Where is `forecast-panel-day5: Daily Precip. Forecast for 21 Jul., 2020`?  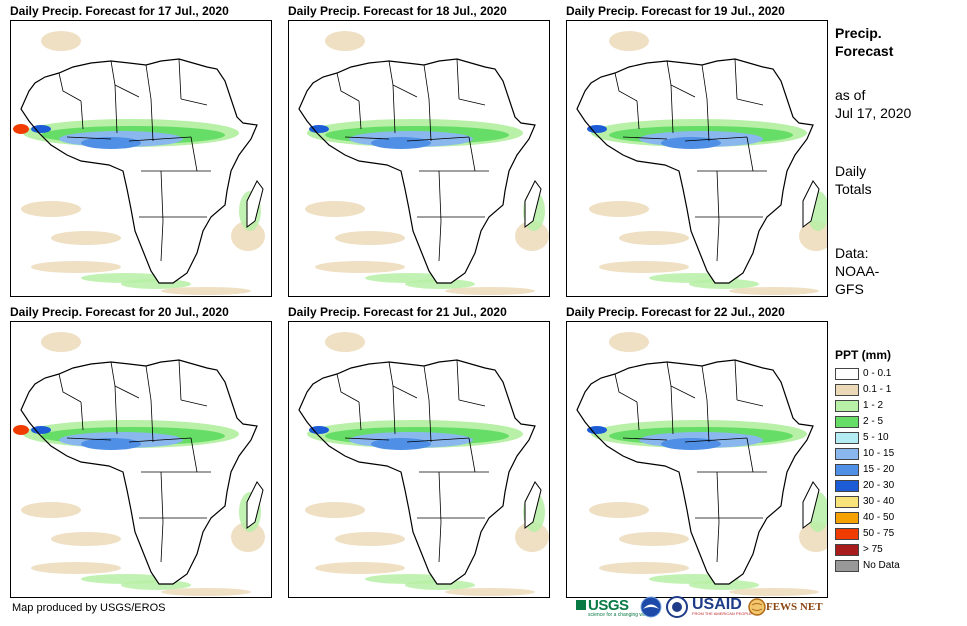 forecast-panel-day5: Daily Precip. Forecast for 21 Jul., 2020 is located at coordinates (419, 452).